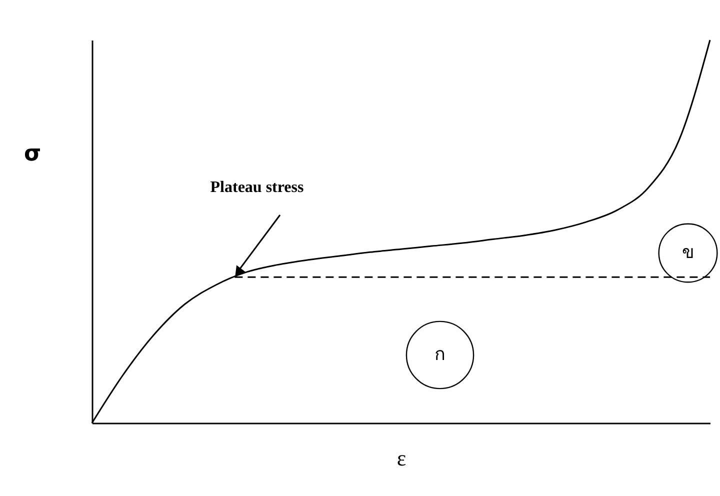 The image size is (720, 496). Describe the element at coordinates (688, 252) in the screenshot. I see `annotation: ข` at that location.